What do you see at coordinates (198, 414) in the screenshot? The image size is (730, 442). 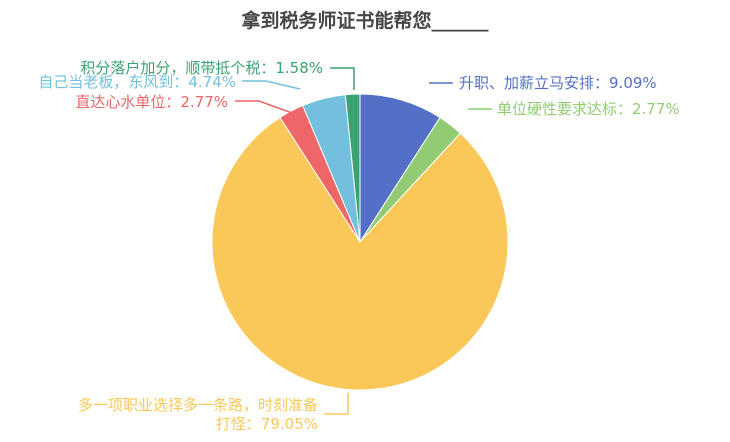 I see `slice-label: 多一项职业选择多一条路，时刻准备打怪：79.05%` at bounding box center [198, 414].